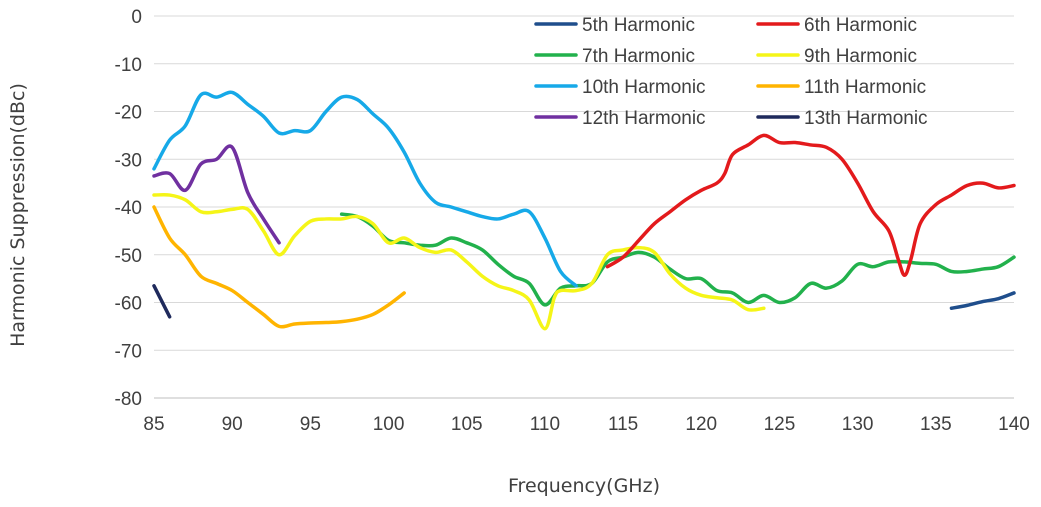  What do you see at coordinates (810, 205) in the screenshot?
I see `series-line-6th-harmonic` at bounding box center [810, 205].